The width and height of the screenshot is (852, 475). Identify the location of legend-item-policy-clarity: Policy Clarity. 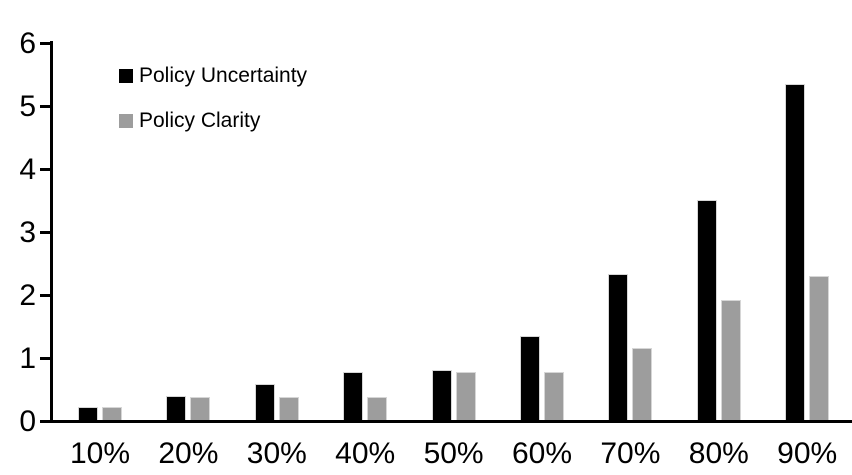
(213, 120).